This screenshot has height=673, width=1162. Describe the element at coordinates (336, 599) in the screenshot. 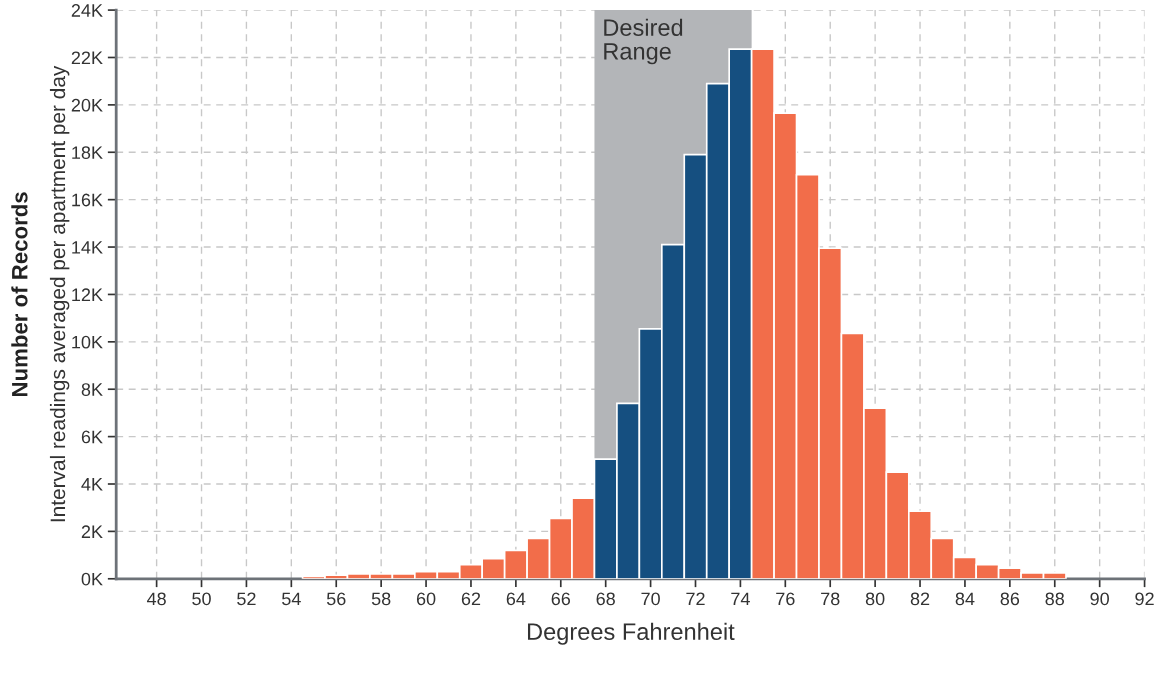

I see `x-tick-label: 56` at that location.